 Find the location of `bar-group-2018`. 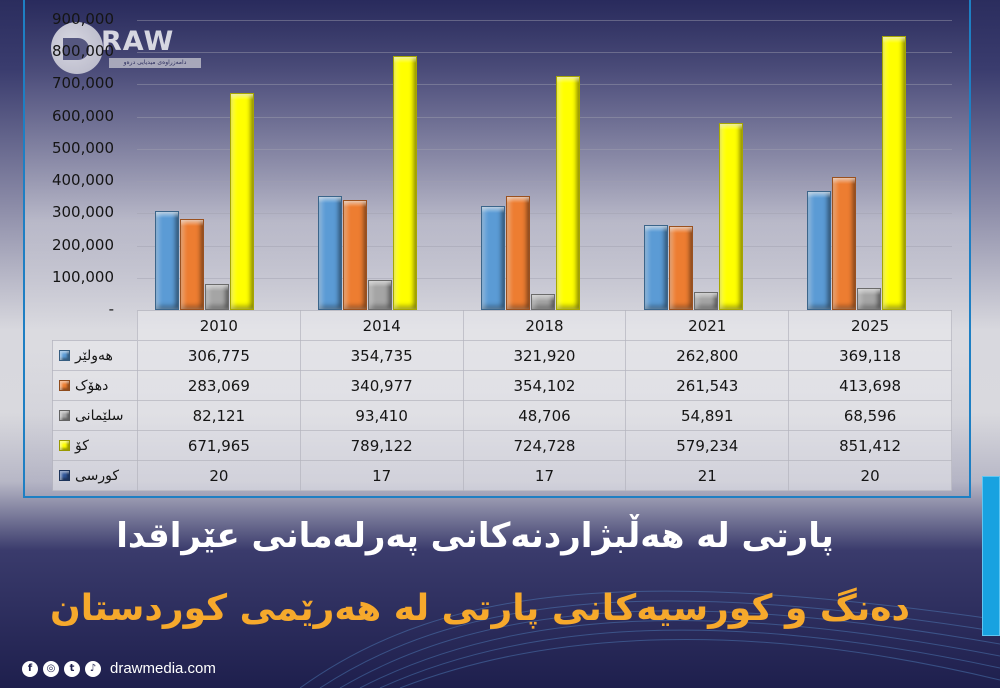

bar-group-2018 is located at coordinates (544, 165).